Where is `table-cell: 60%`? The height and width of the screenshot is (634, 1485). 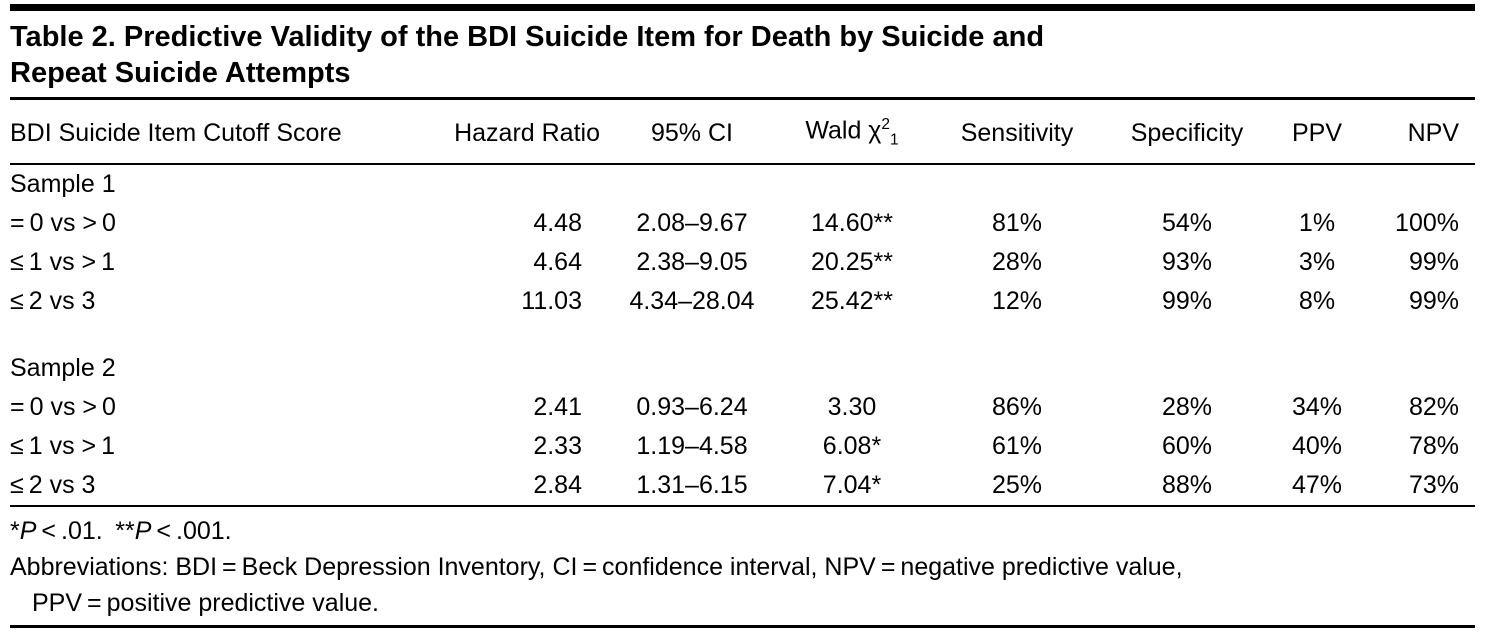
table-cell: 60% is located at coordinates (1187, 446).